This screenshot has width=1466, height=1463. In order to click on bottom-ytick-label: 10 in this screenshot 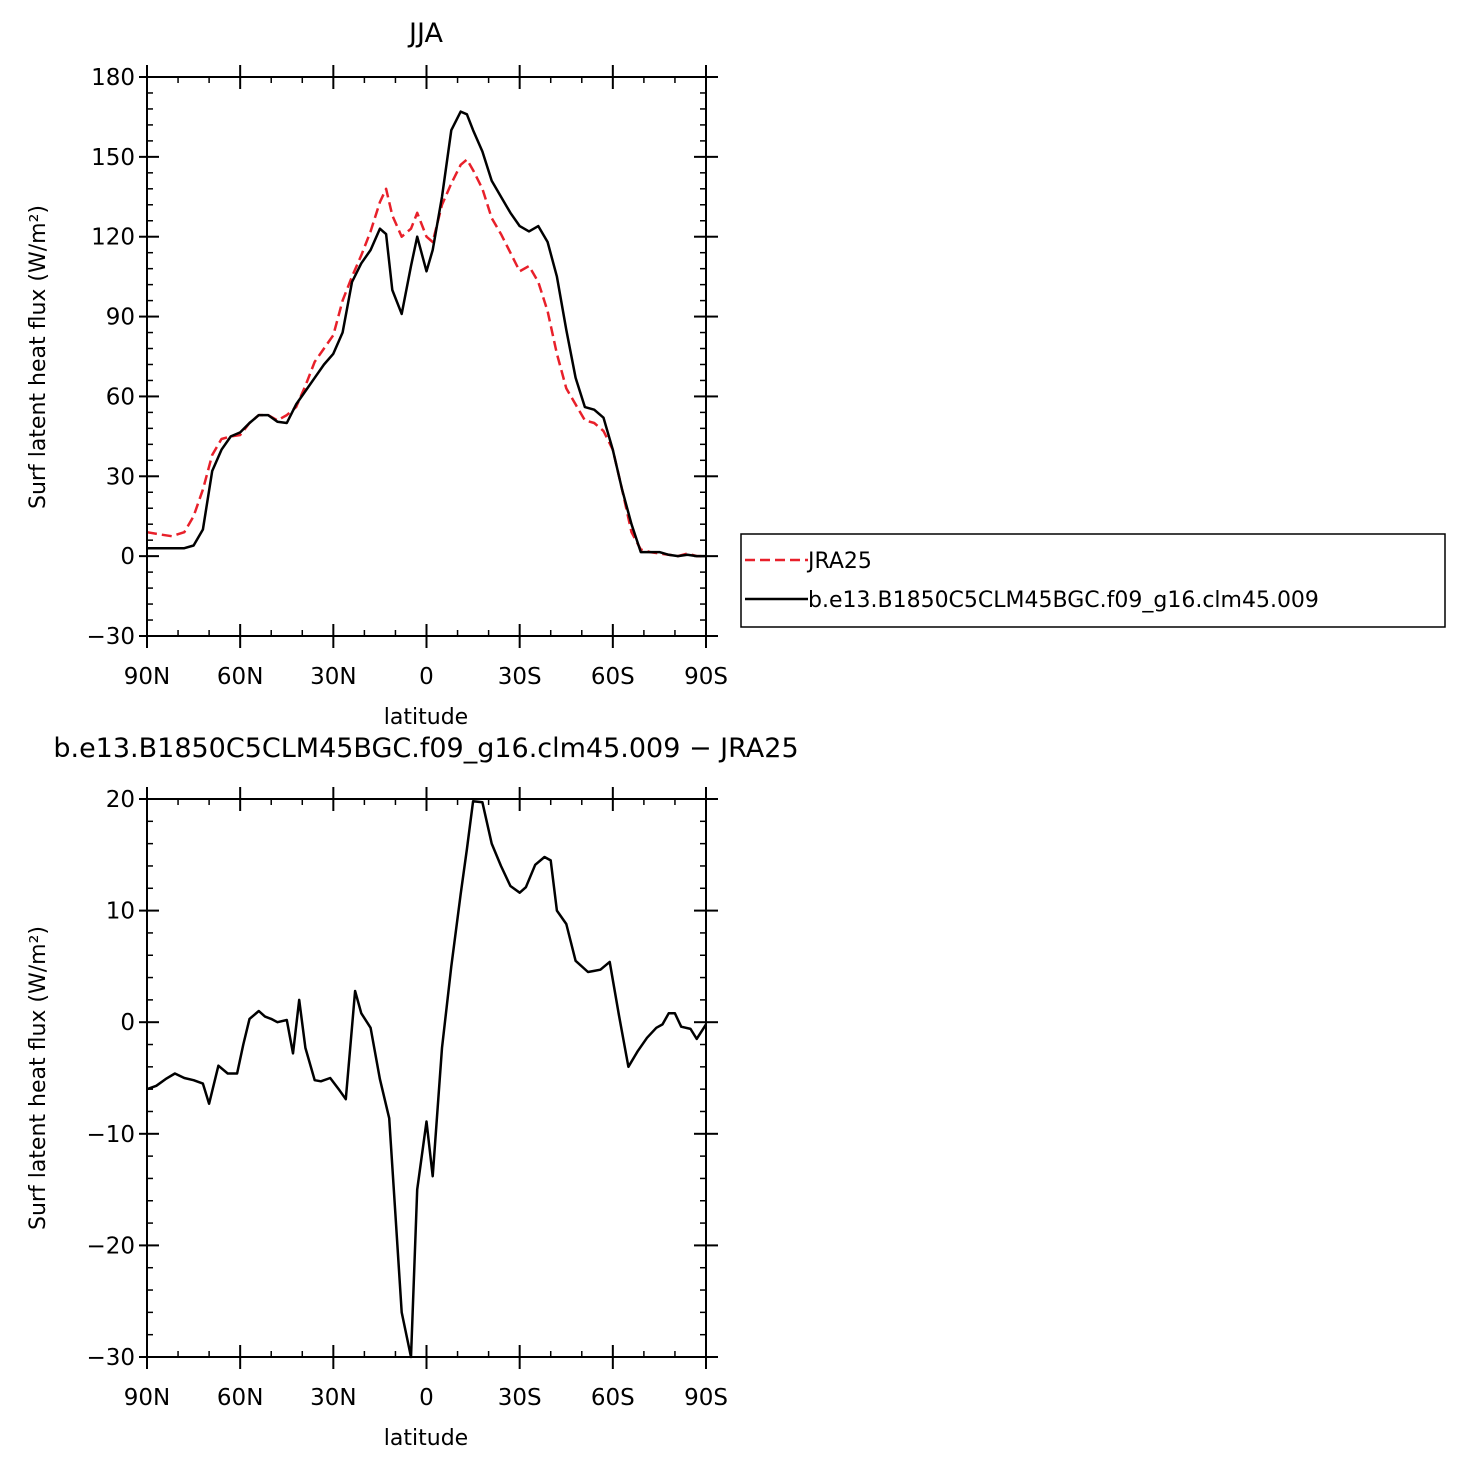, I will do `click(120, 912)`.